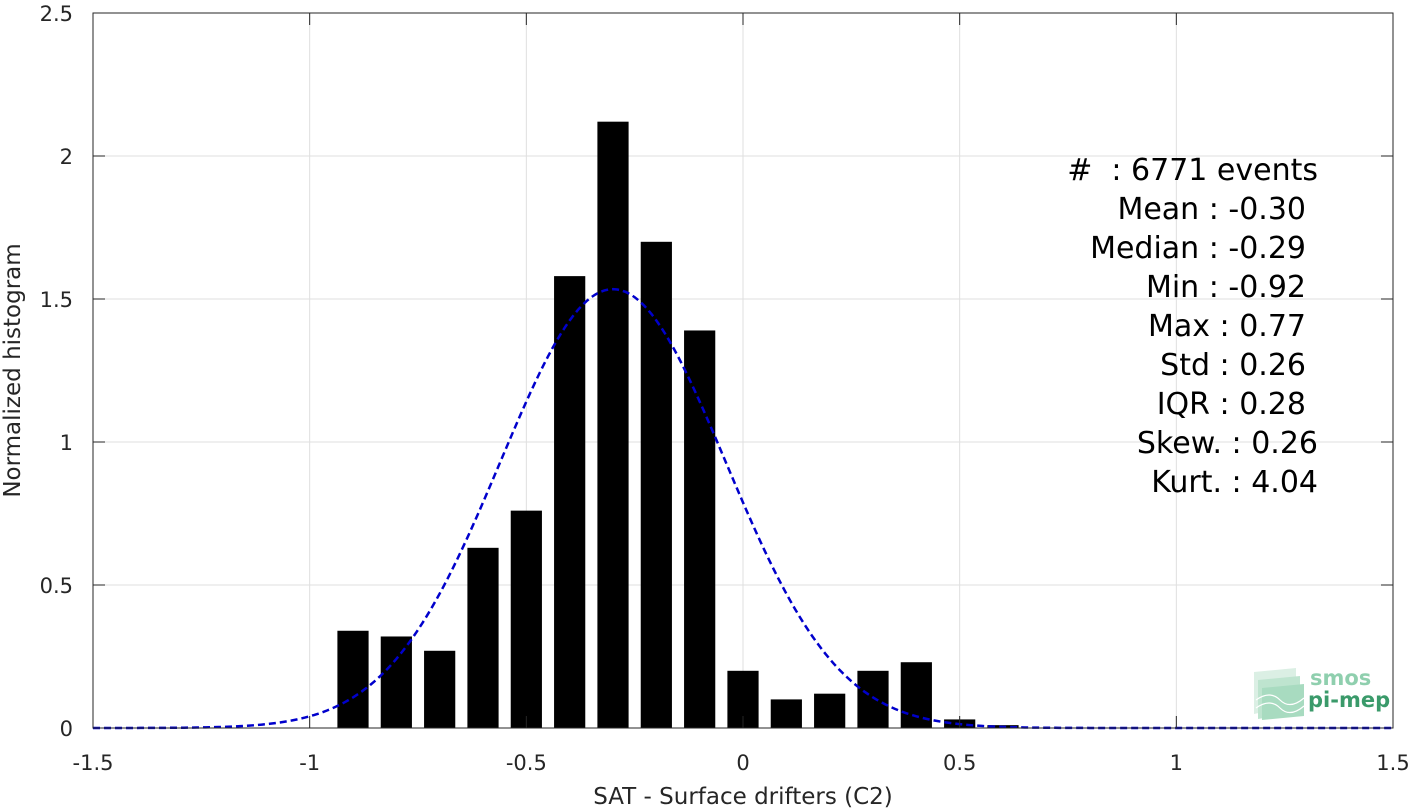  I want to click on y-tick-label: 0, so click(66, 729).